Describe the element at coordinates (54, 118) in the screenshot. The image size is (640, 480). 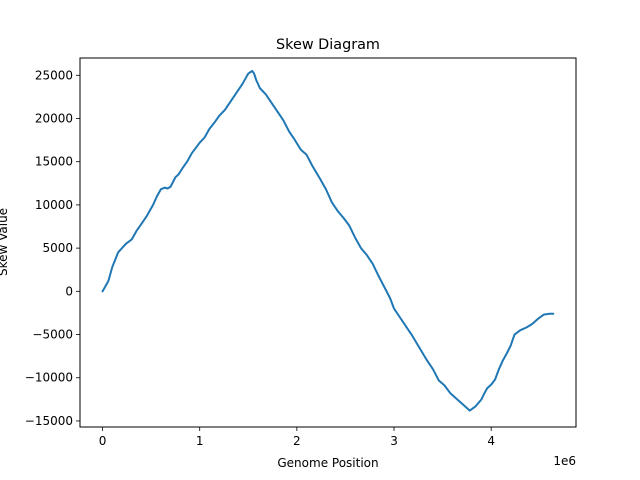
I see `y-tick-label: 20000` at that location.